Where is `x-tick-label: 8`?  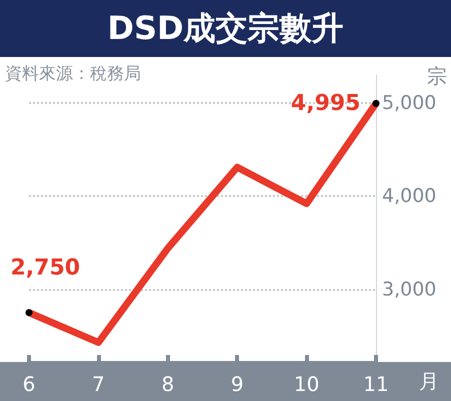
x-tick-label: 8 is located at coordinates (167, 384).